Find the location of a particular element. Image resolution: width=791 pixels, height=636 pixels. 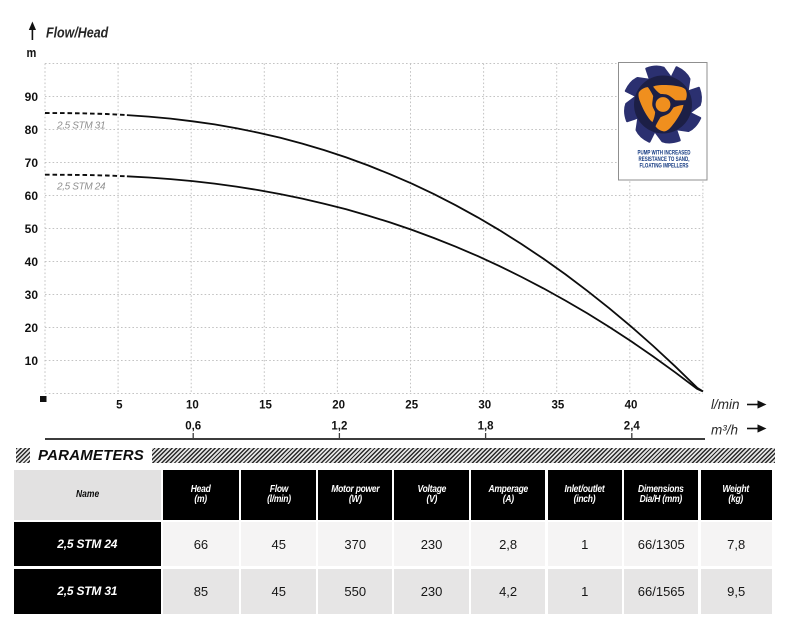

svg-text: PUMP WITH INCREASED is located at coordinates (664, 153).